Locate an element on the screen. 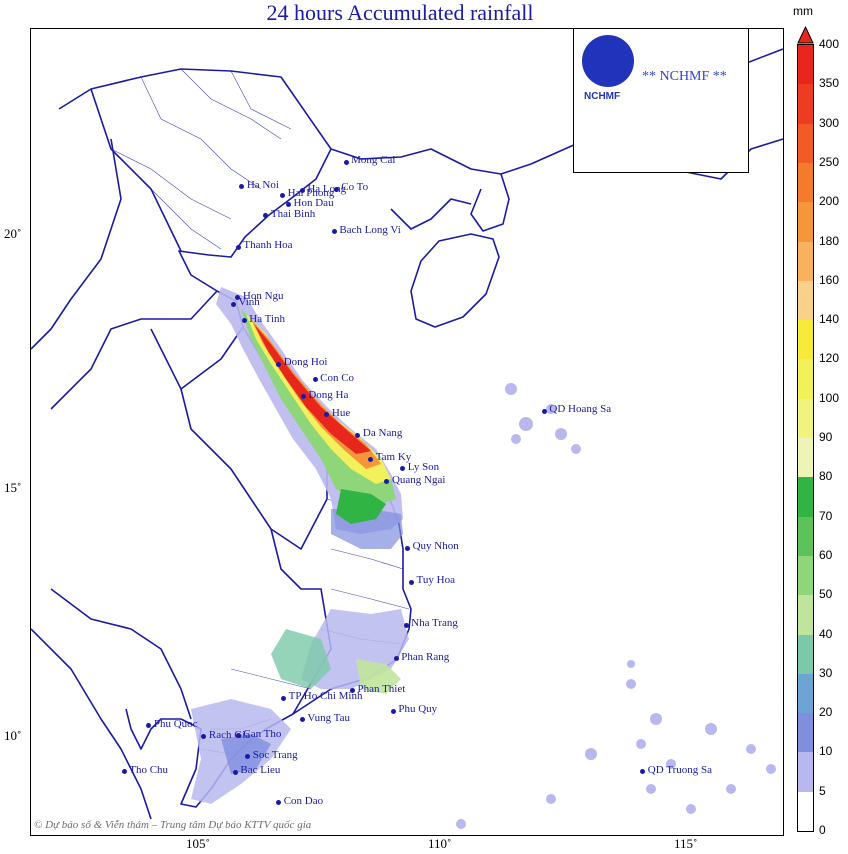 The height and width of the screenshot is (854, 848). station-label: Soc Trang is located at coordinates (275, 754).